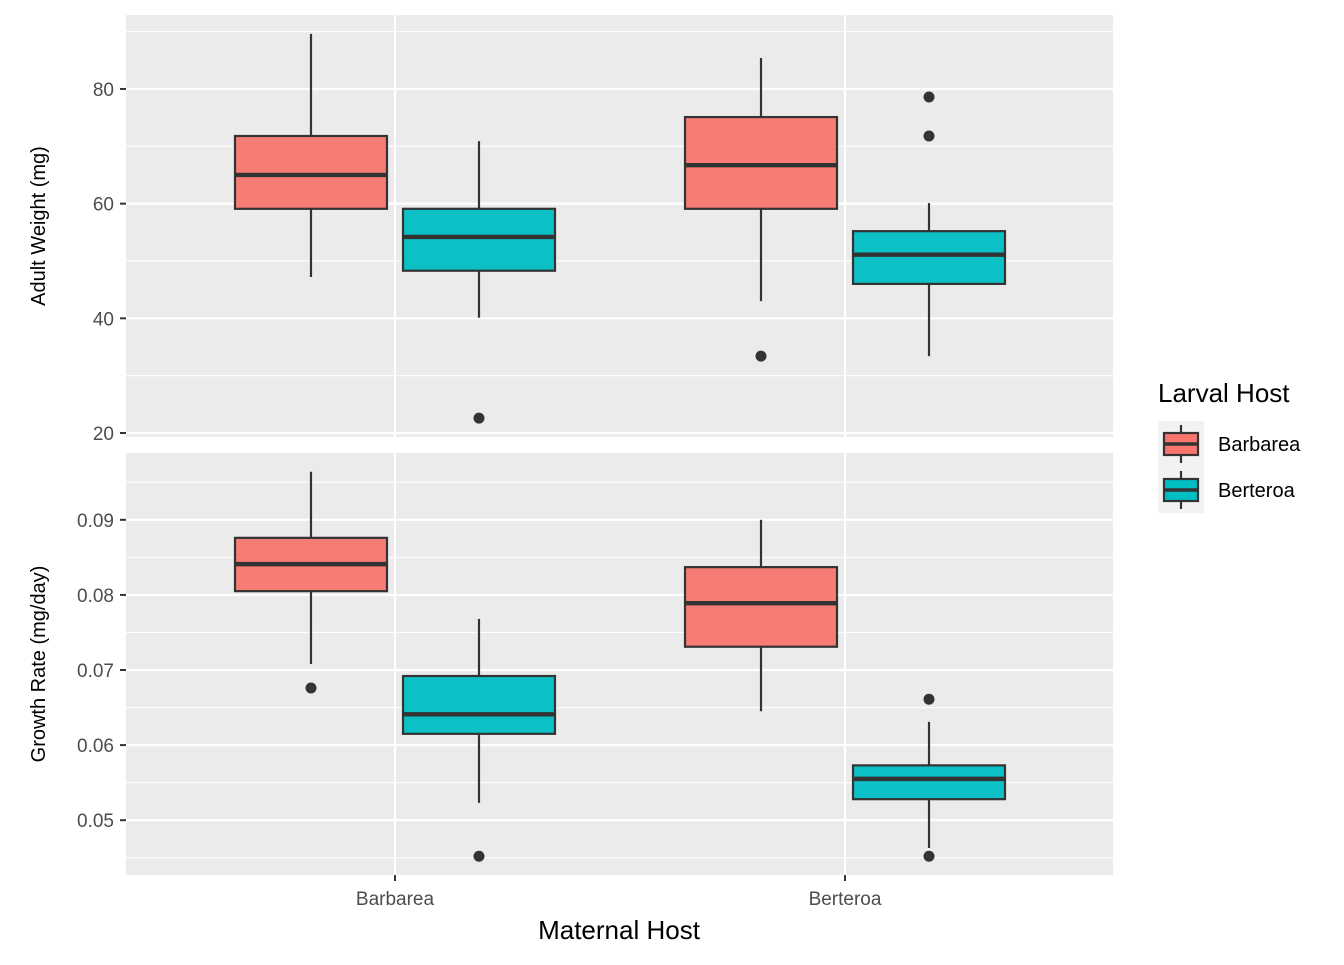  Describe the element at coordinates (95, 746) in the screenshot. I see `y-tick-label: 0.06` at that location.